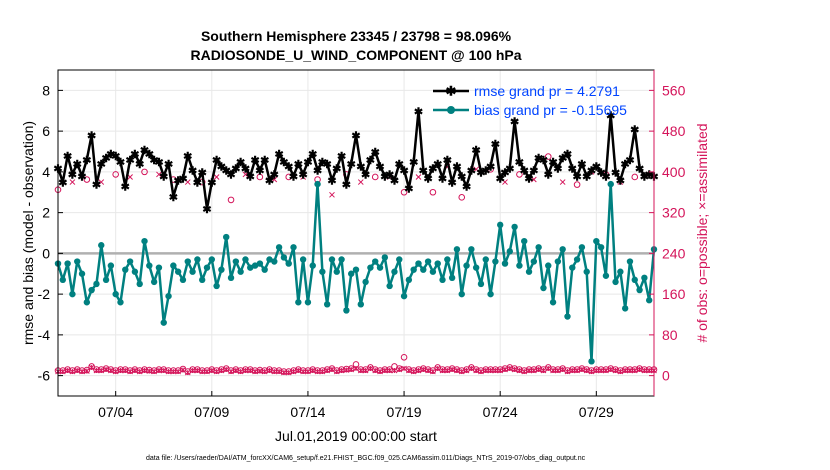 This screenshot has width=830, height=470. What do you see at coordinates (211, 412) in the screenshot?
I see `x-tick-label: 07/09` at bounding box center [211, 412].